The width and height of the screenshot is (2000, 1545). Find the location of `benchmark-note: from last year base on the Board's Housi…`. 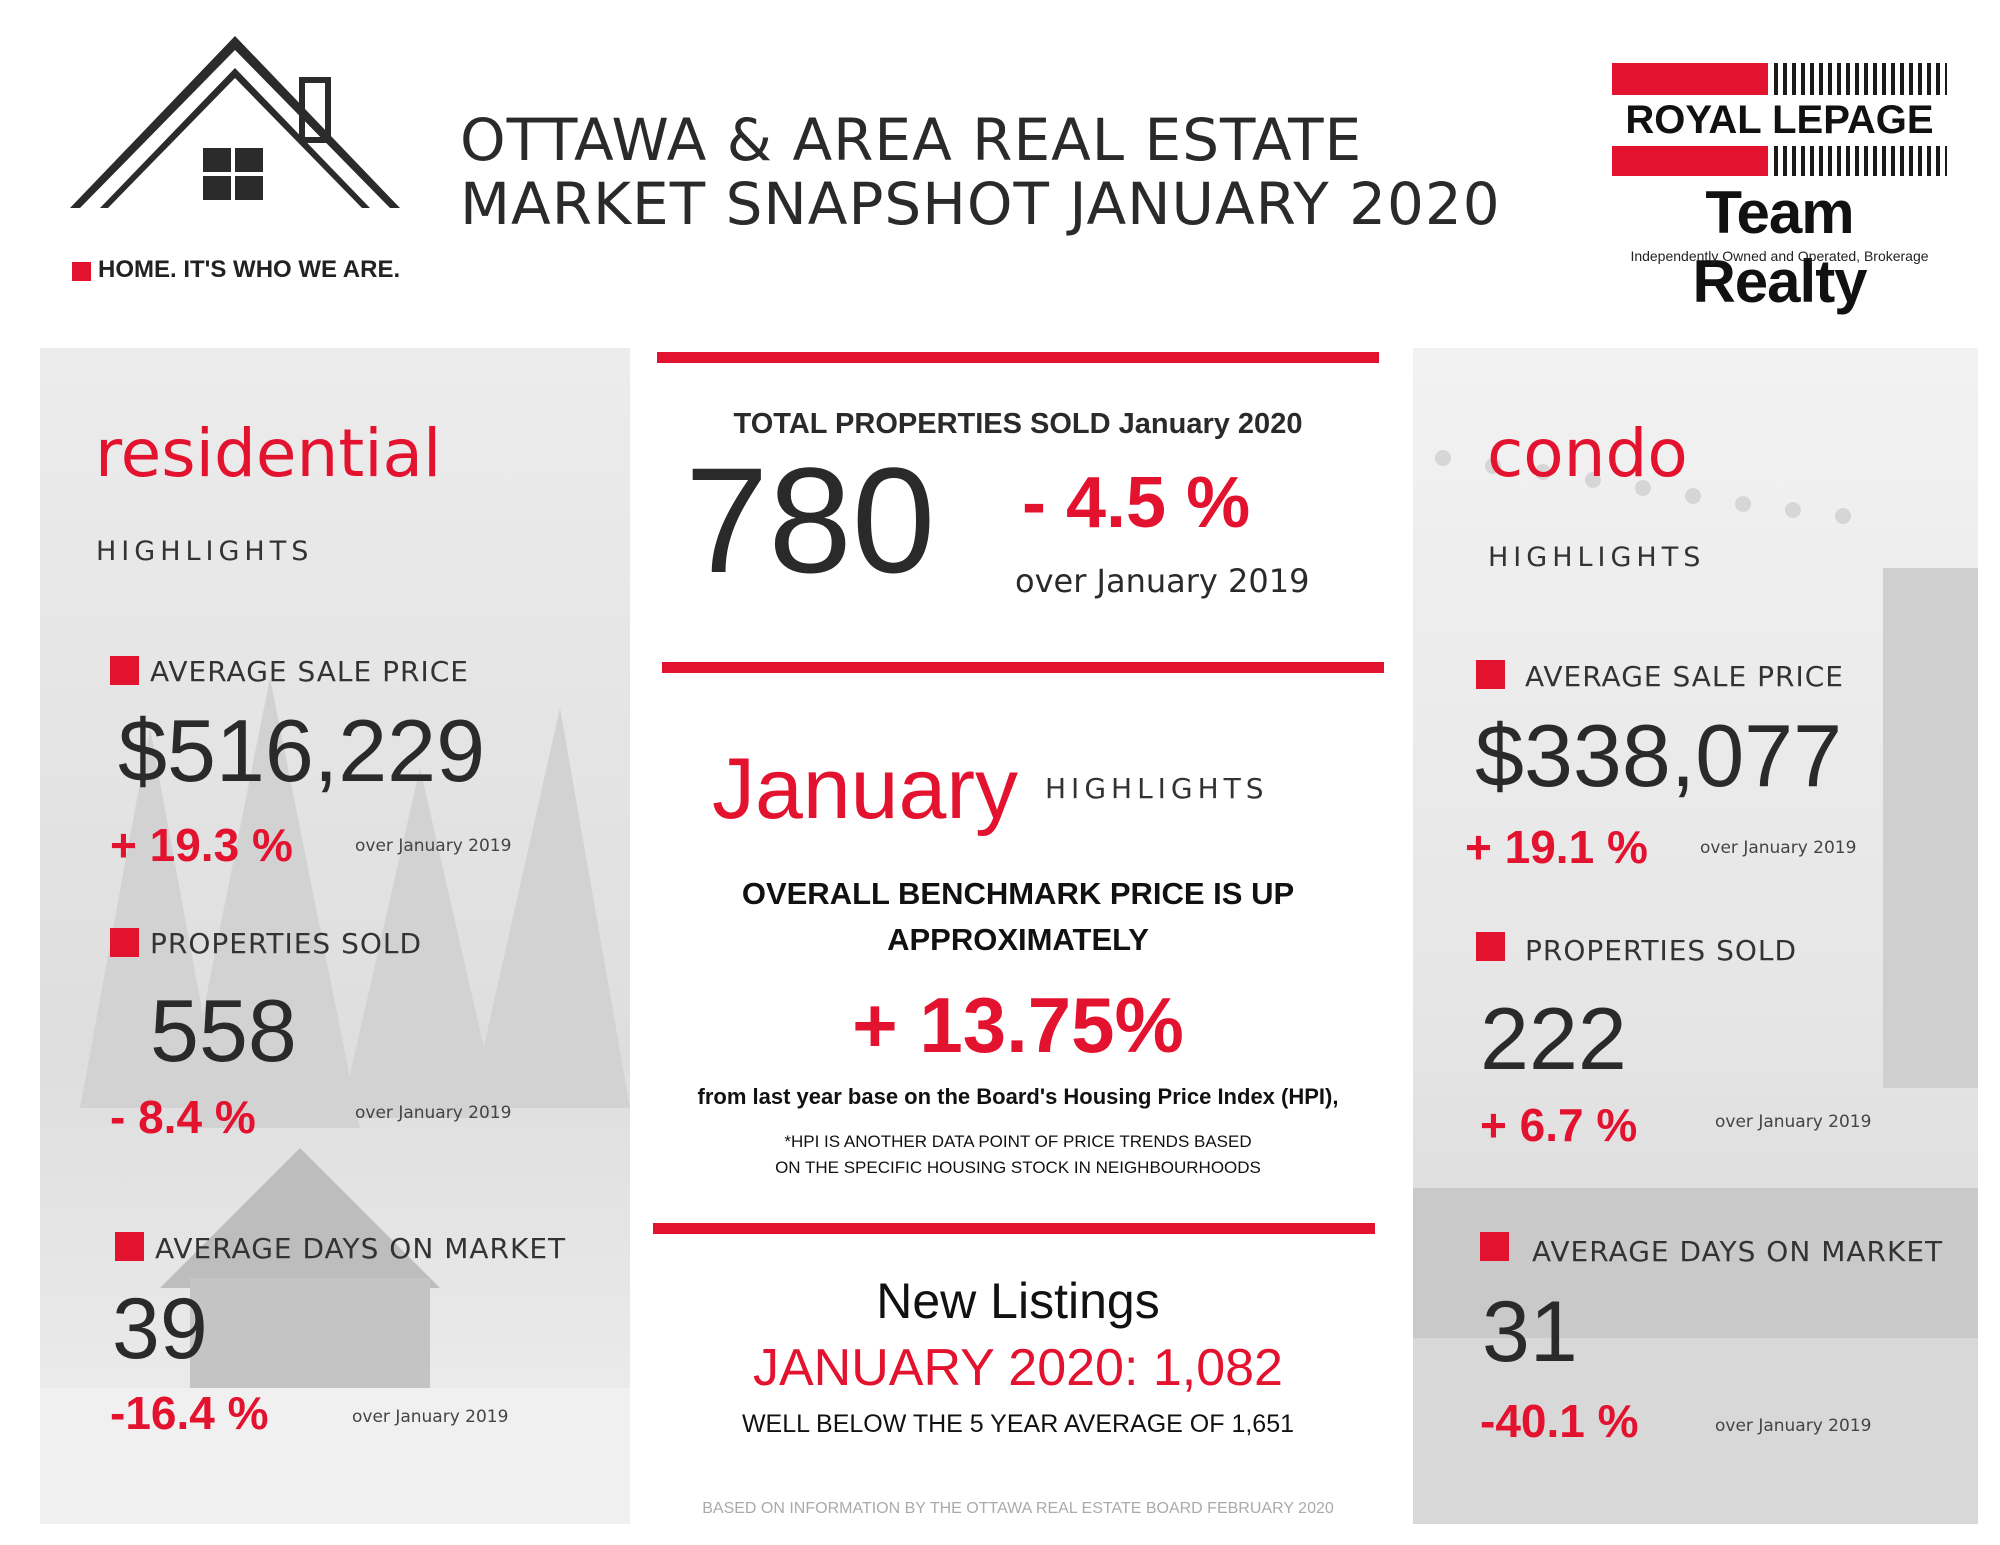

benchmark-note: from last year base on the Board's Housi… is located at coordinates (1018, 1096).